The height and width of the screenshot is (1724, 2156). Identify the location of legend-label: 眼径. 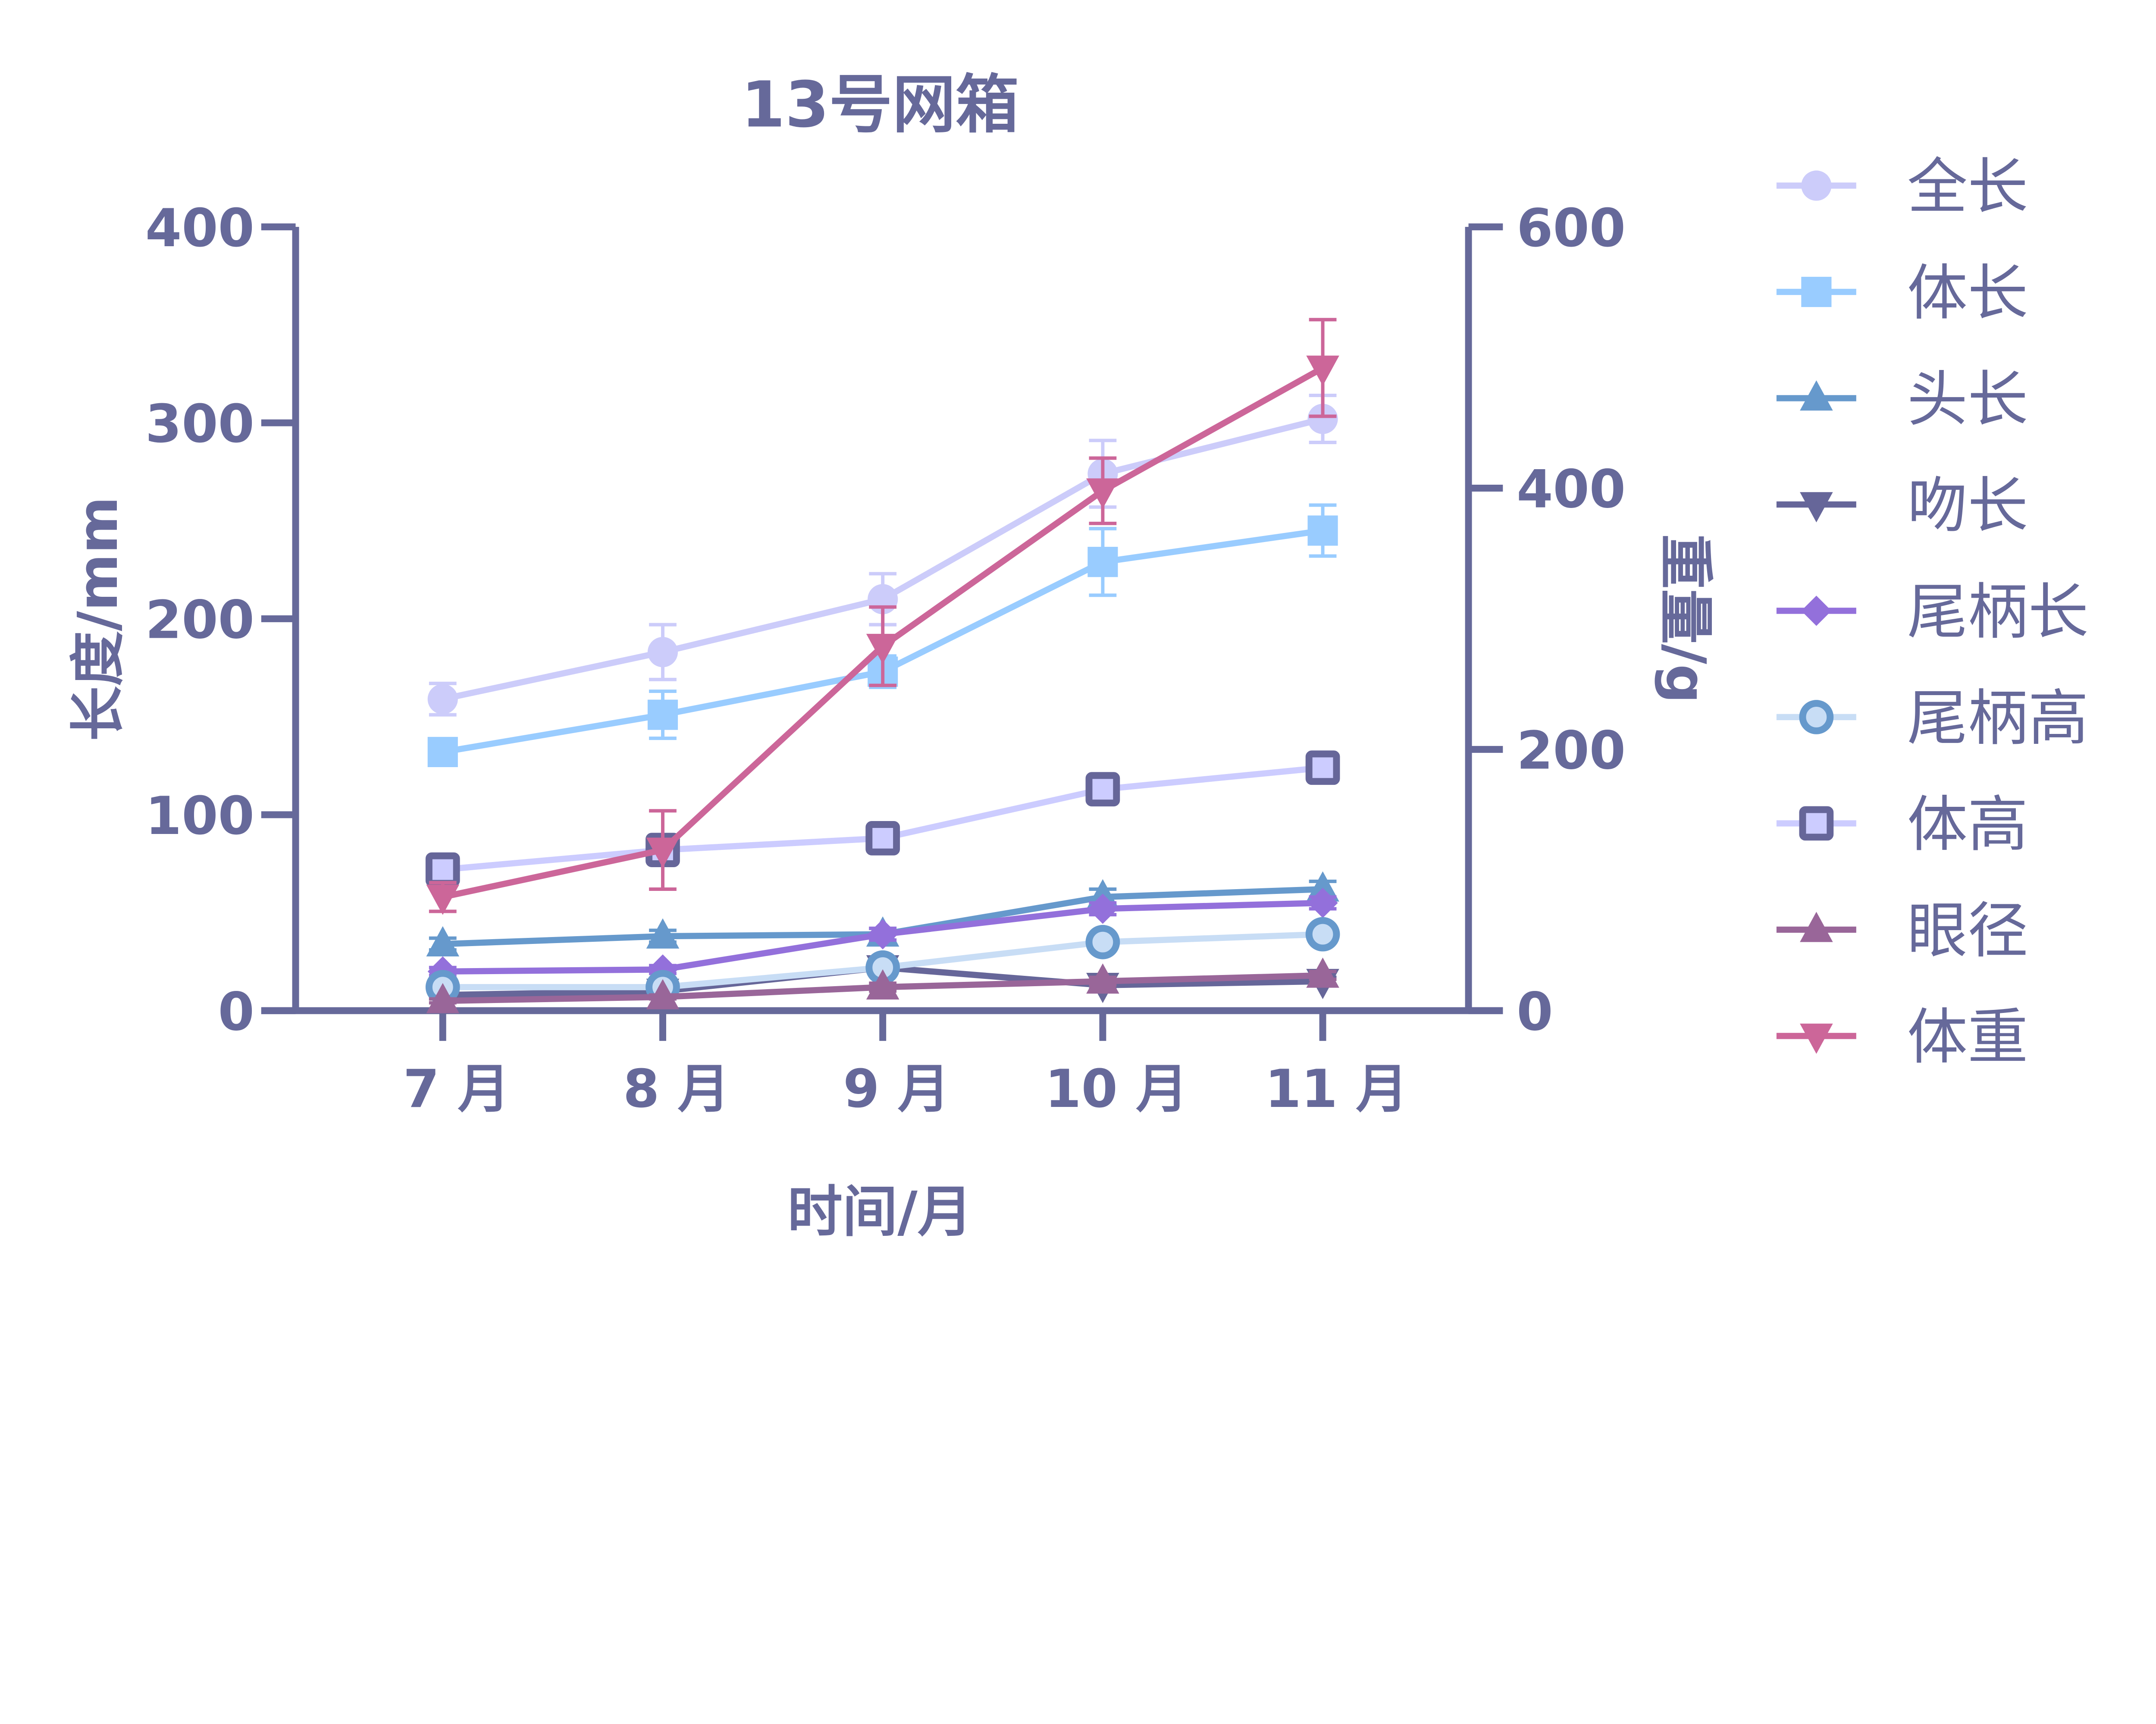
(1967, 931).